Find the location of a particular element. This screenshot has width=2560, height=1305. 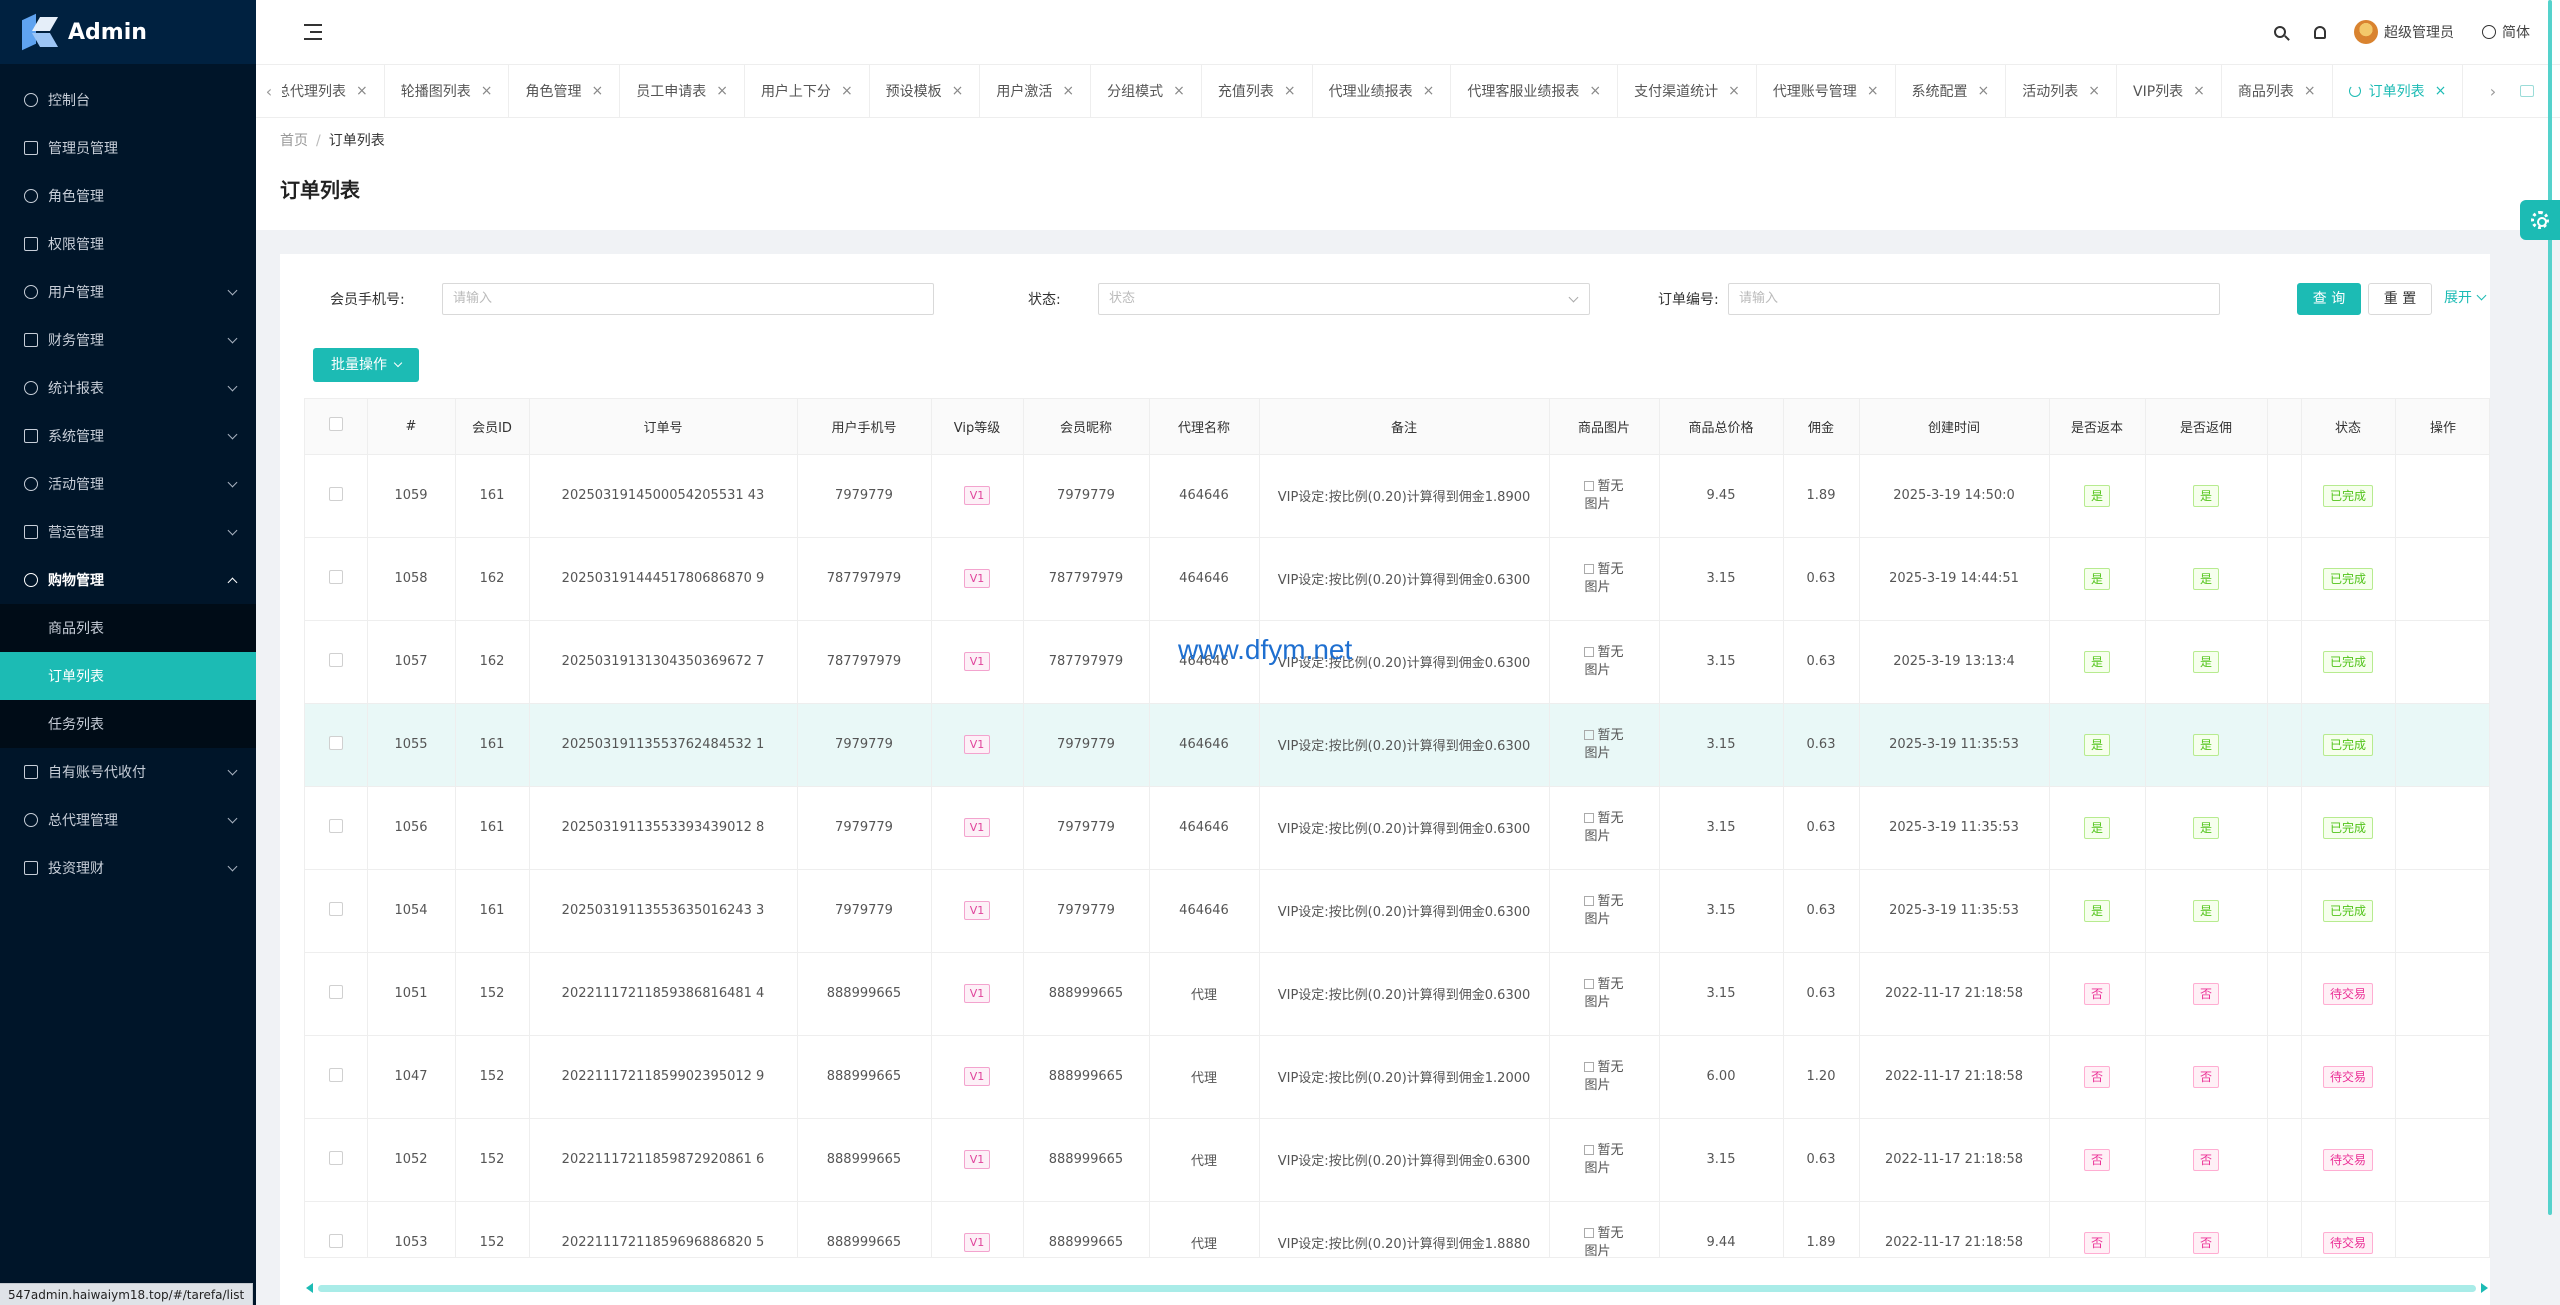

tab-12: 代理账号管理 × is located at coordinates (1826, 91).